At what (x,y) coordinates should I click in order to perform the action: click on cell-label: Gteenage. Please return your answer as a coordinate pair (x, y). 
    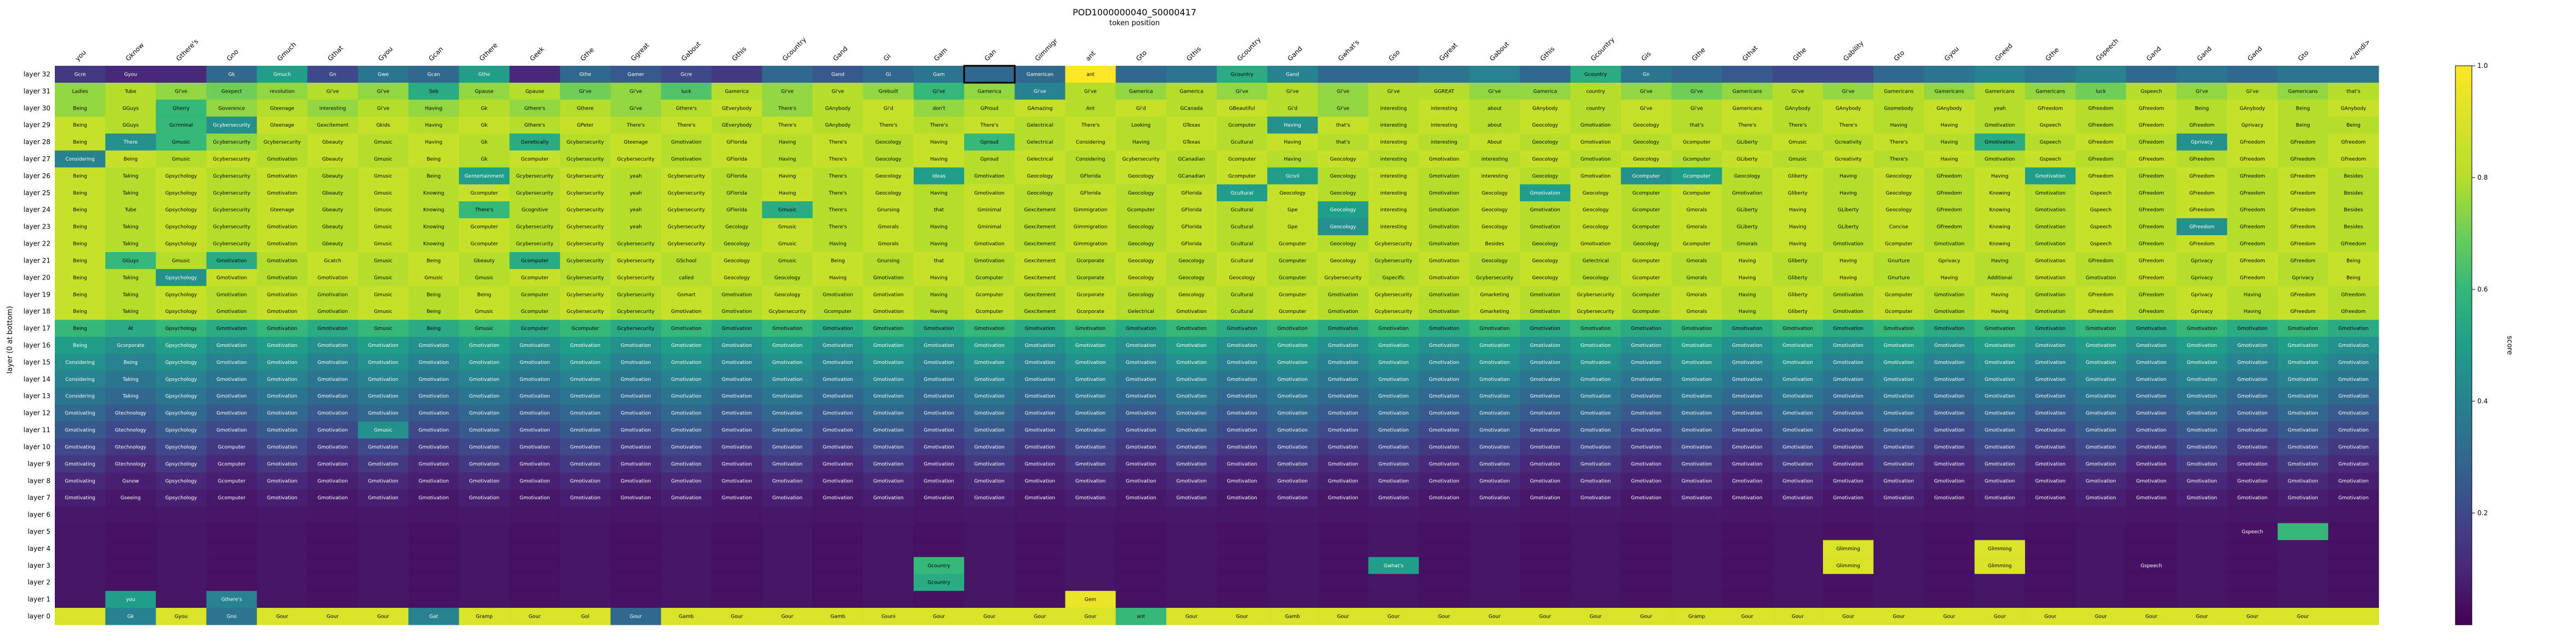
    Looking at the image, I should click on (282, 125).